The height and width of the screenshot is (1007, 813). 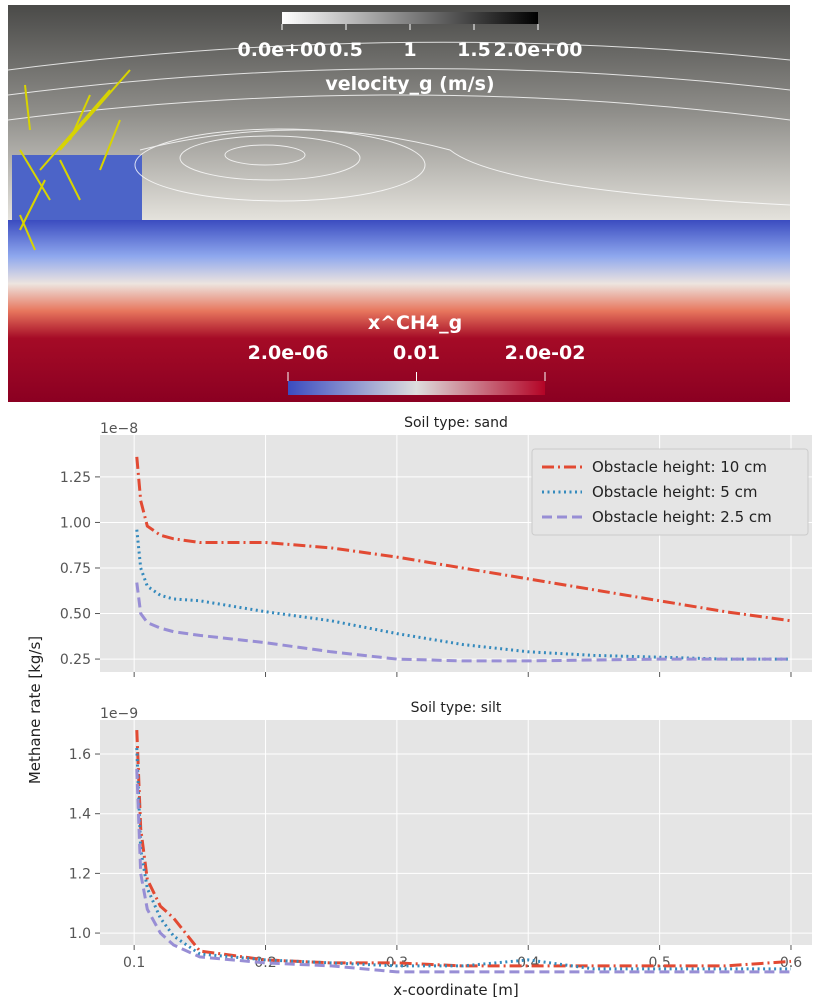 What do you see at coordinates (119, 714) in the screenshot?
I see `offset-label: 1e−9` at bounding box center [119, 714].